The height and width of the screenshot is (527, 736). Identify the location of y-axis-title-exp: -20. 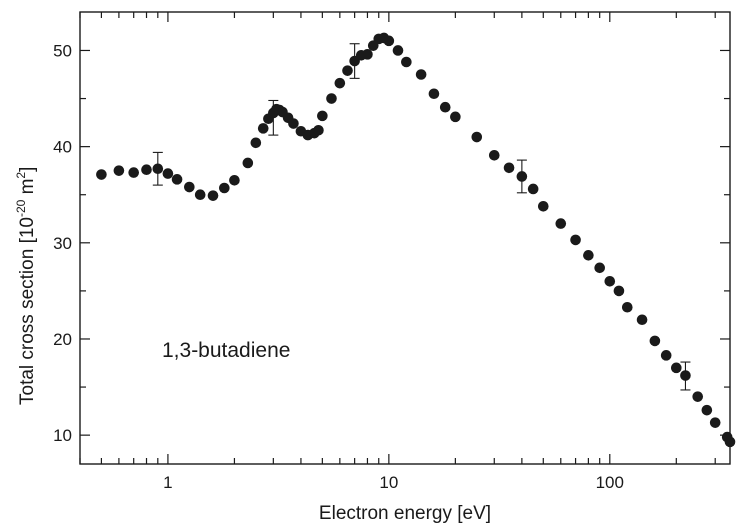
(21, 208).